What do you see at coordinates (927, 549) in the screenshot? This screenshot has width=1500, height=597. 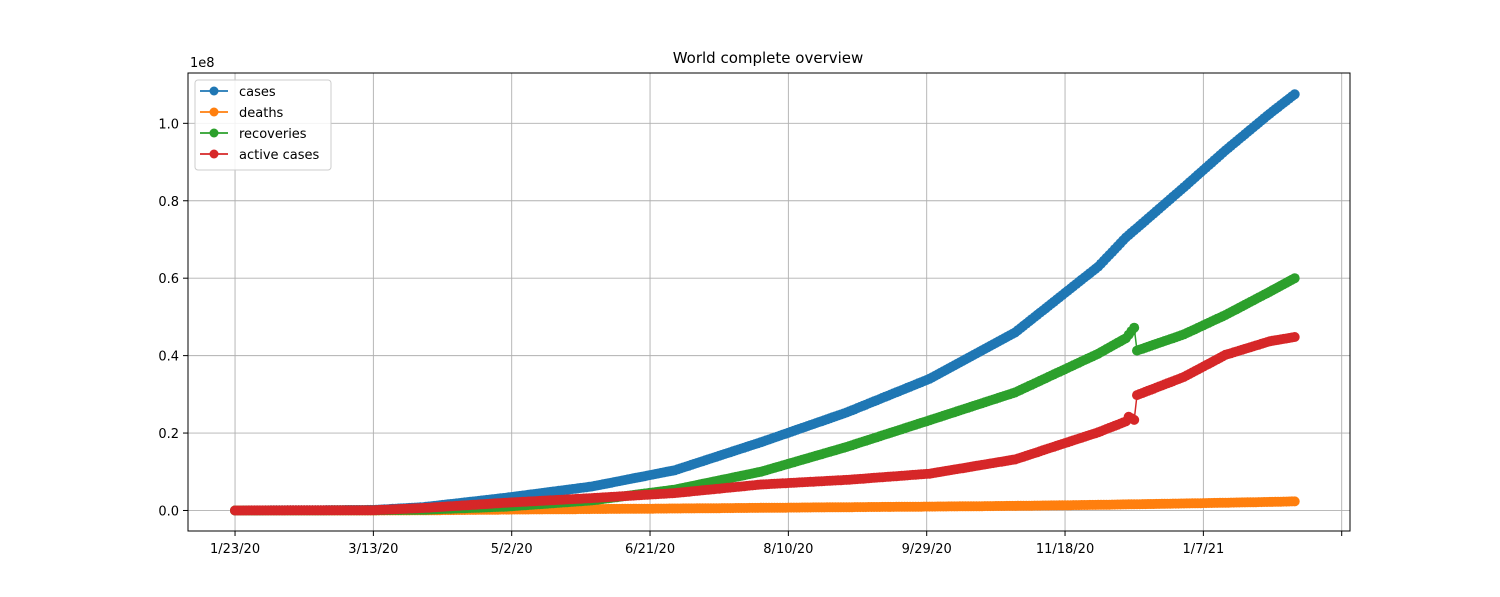 I see `x-tick-label: 9/29/20` at bounding box center [927, 549].